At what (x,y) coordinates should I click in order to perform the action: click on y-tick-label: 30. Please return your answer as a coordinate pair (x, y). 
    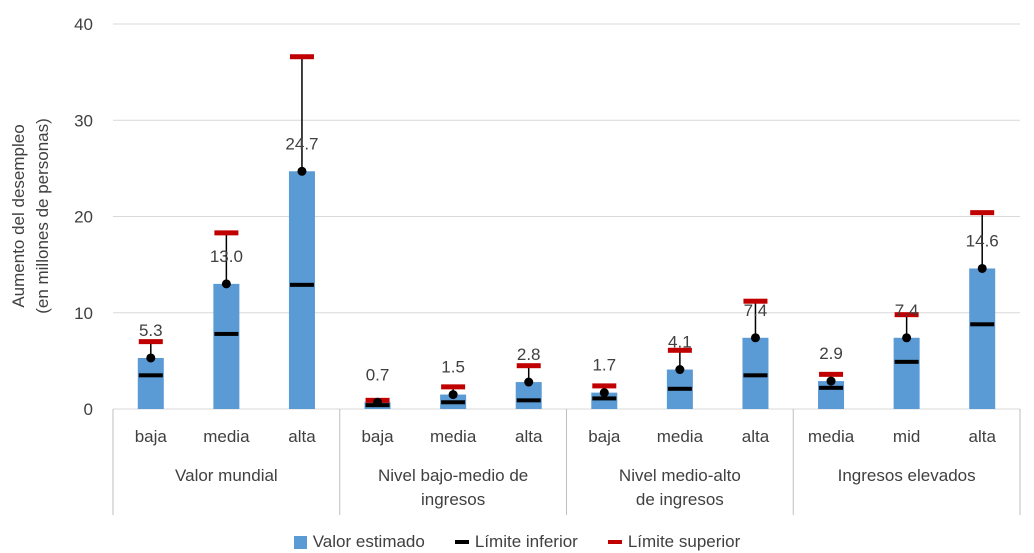
    Looking at the image, I should click on (83, 120).